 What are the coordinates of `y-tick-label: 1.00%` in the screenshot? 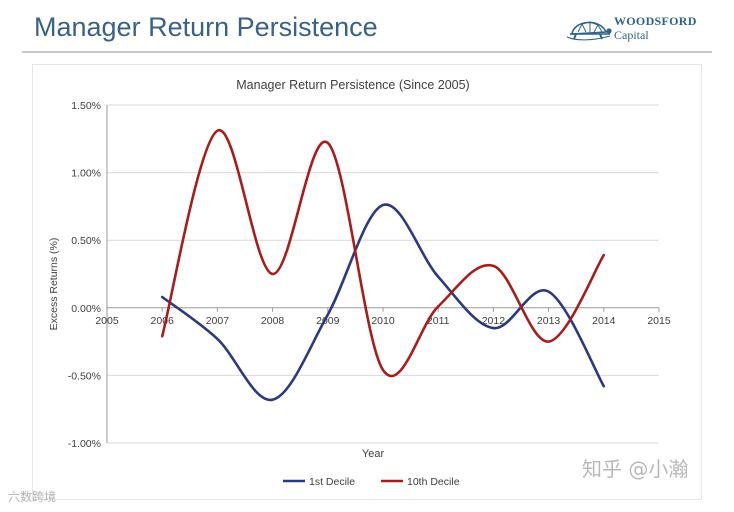 It's located at (86, 174).